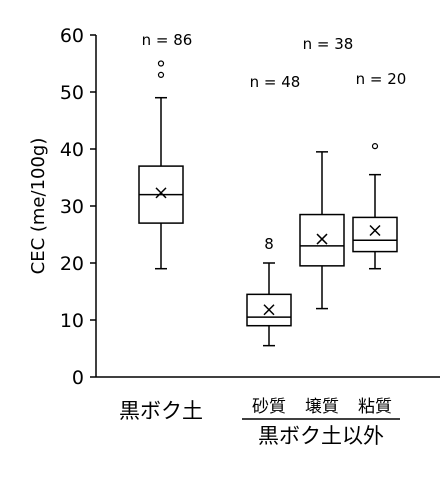 This screenshot has height=480, width=444. I want to click on n-label: n = 48, so click(275, 82).